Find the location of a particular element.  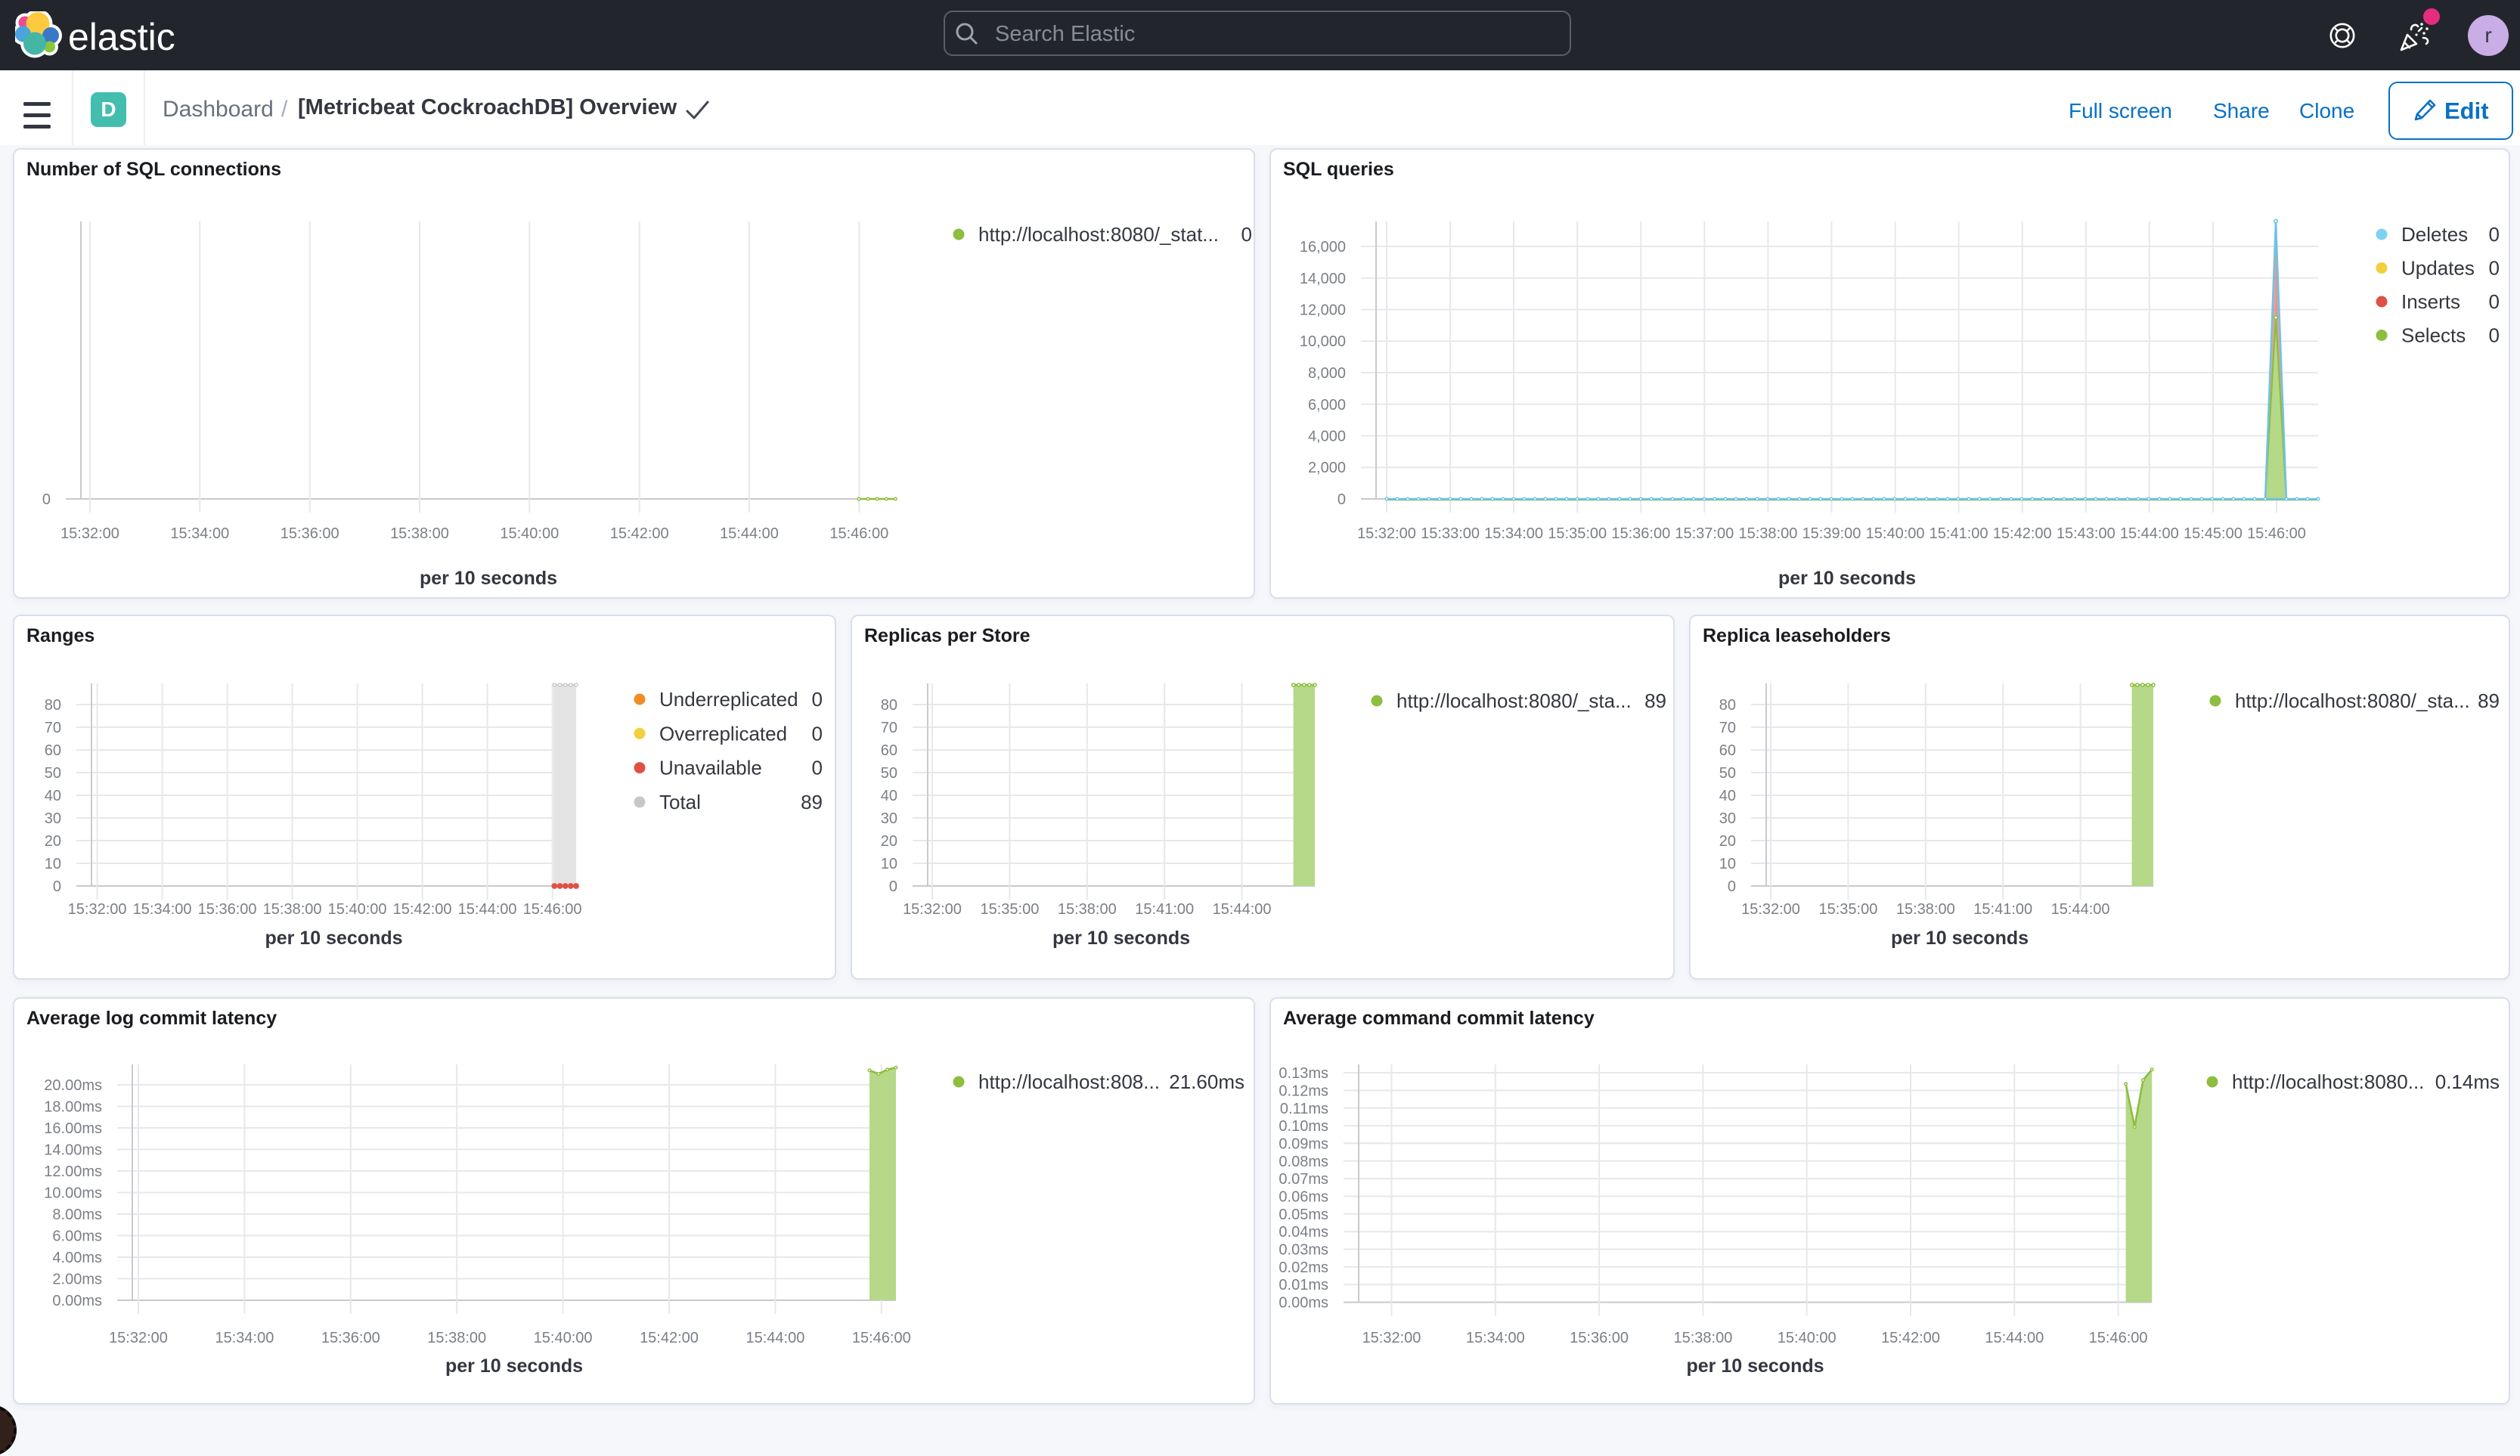

svg-text: 0.05ms is located at coordinates (1303, 1215).